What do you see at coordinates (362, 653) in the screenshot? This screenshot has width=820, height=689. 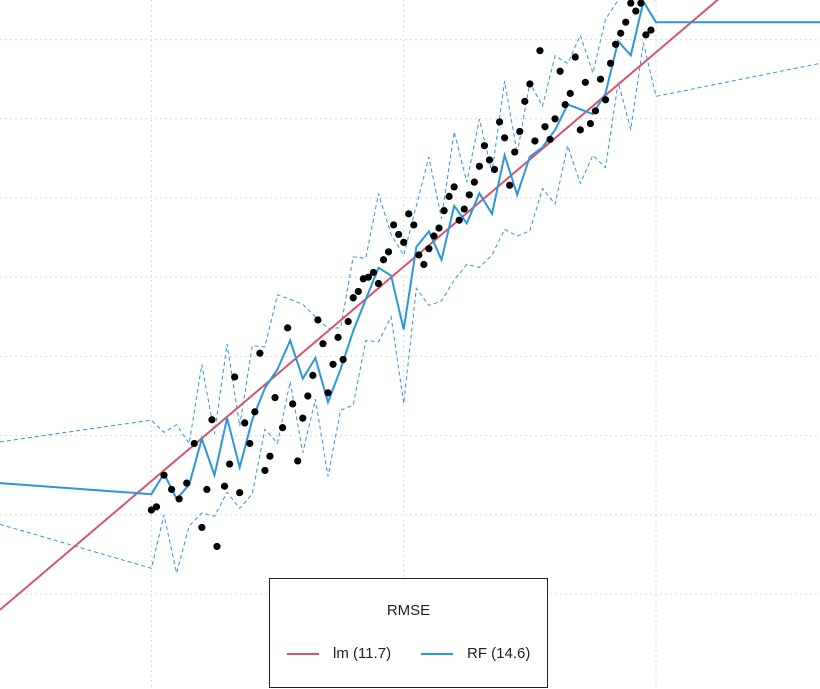 I see `legend-label-lm: lm (11.7)` at bounding box center [362, 653].